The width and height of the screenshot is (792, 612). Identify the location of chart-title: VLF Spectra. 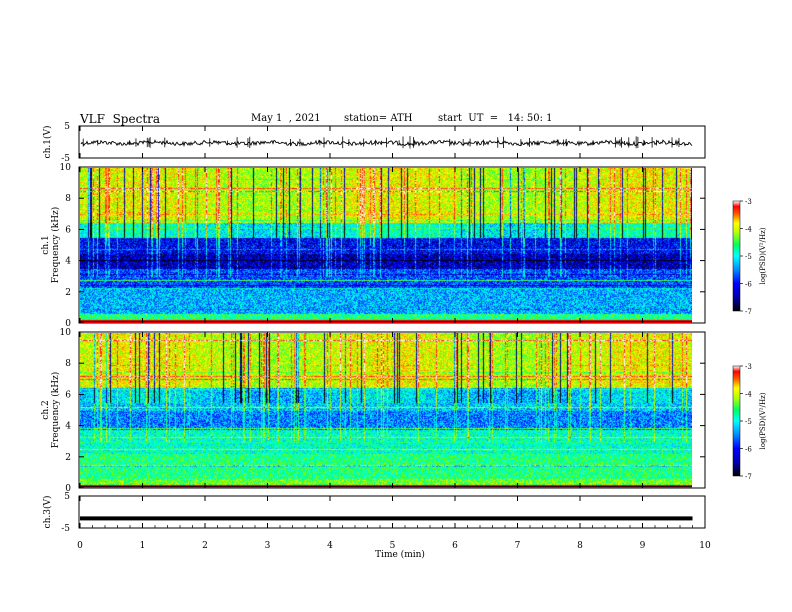
(120, 119).